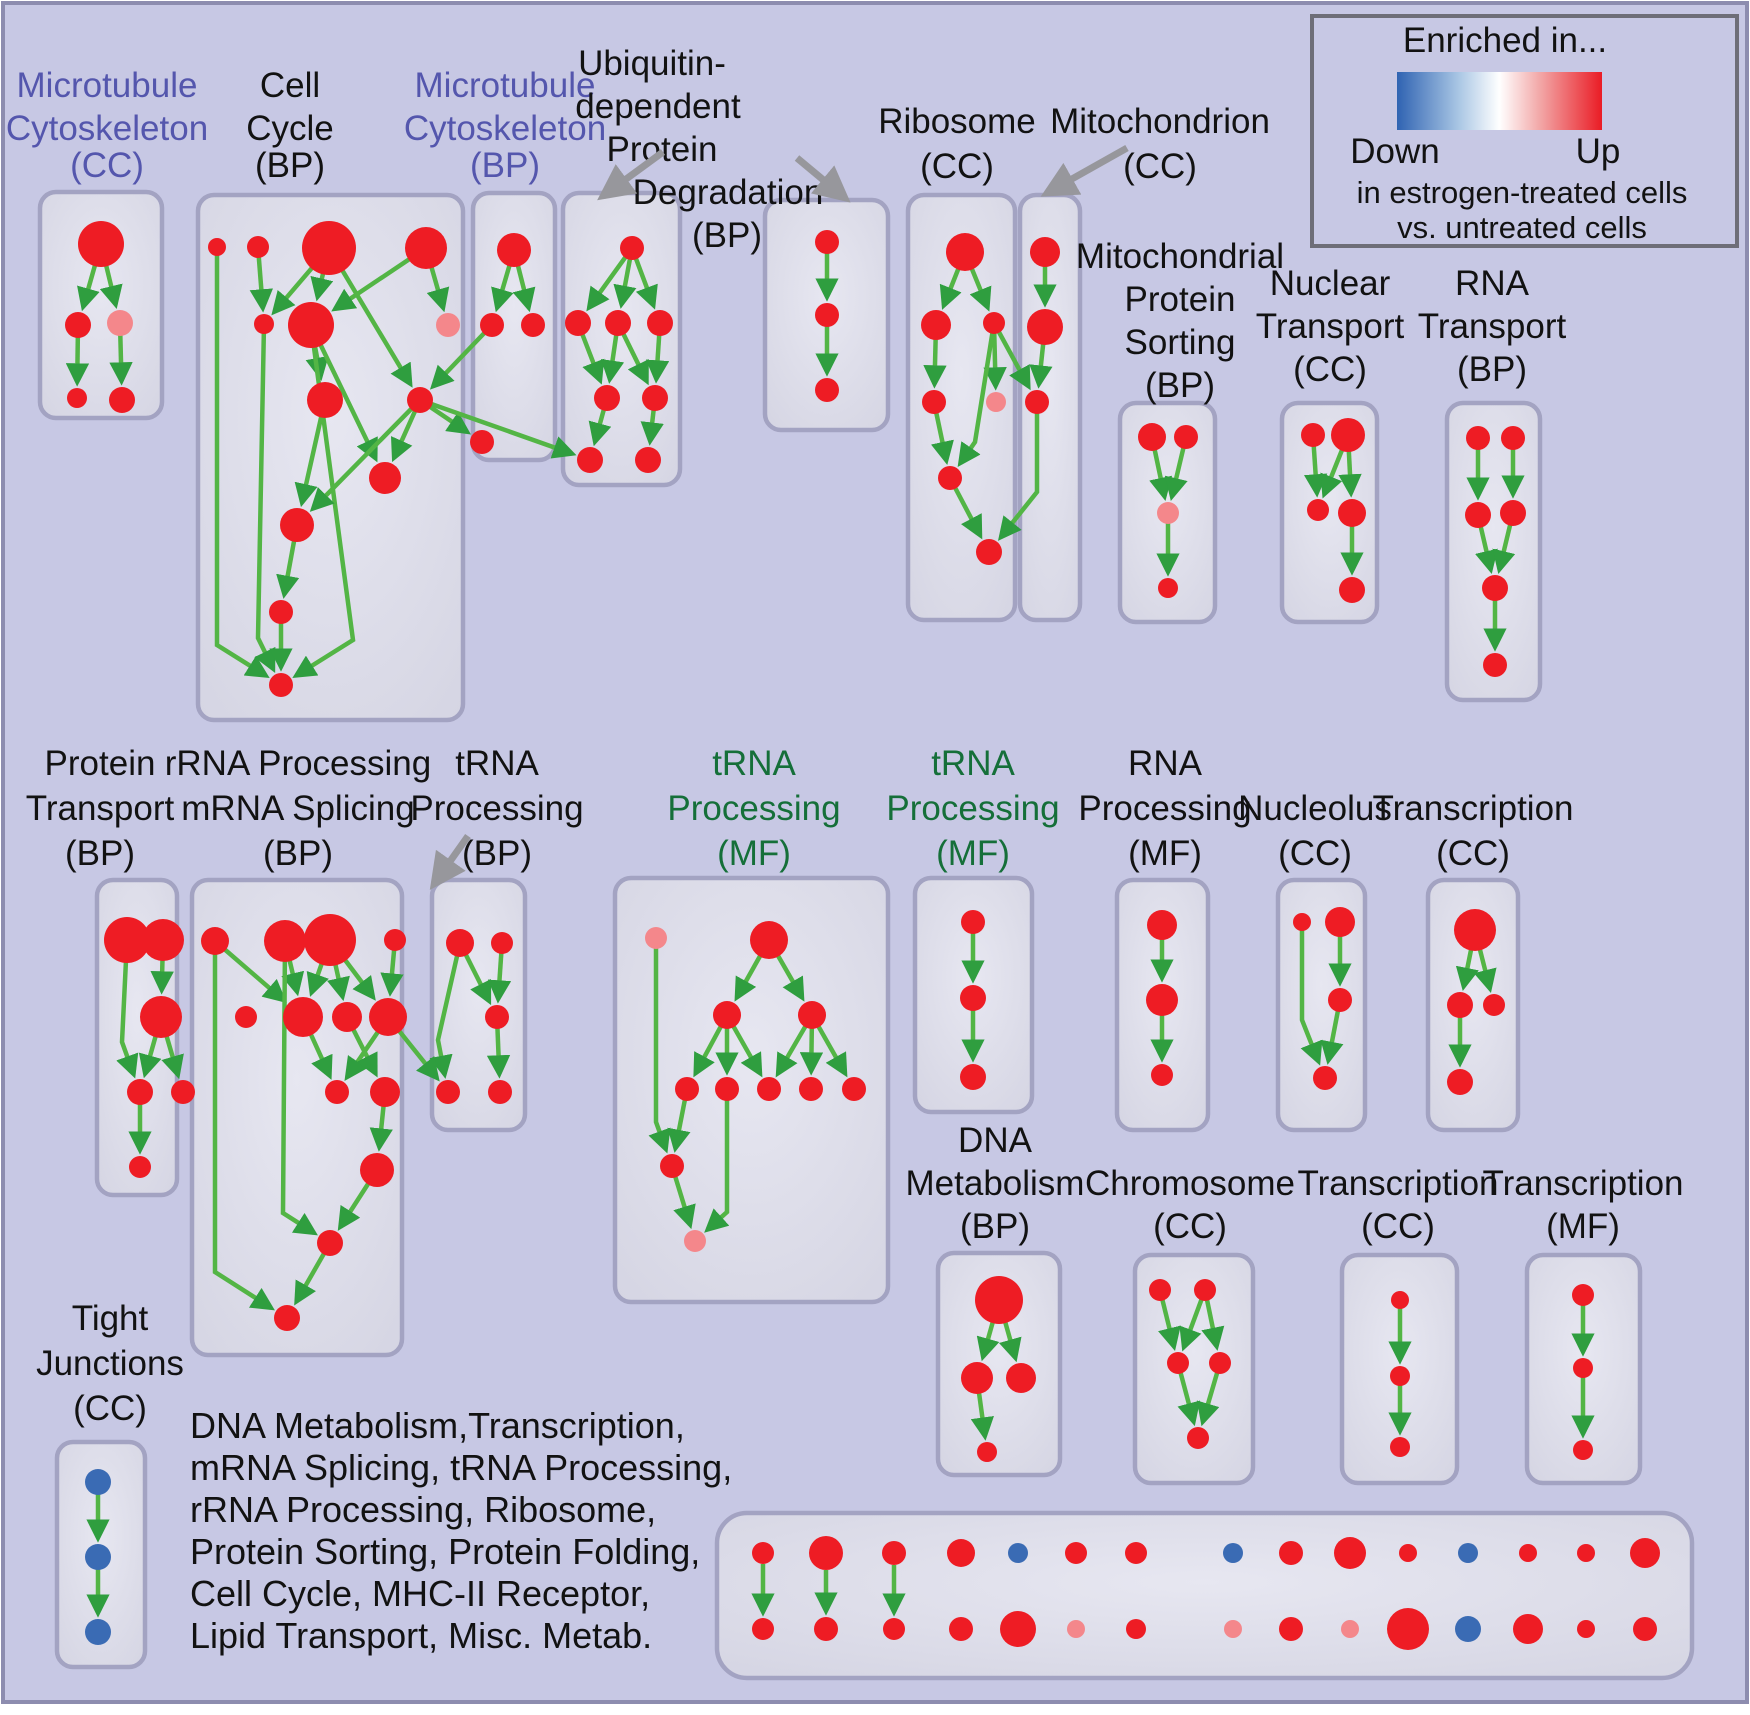 The image size is (1750, 1715). What do you see at coordinates (972, 808) in the screenshot?
I see `cluster-label-trna-processing-mf-small: tRNA Processing (MF)` at bounding box center [972, 808].